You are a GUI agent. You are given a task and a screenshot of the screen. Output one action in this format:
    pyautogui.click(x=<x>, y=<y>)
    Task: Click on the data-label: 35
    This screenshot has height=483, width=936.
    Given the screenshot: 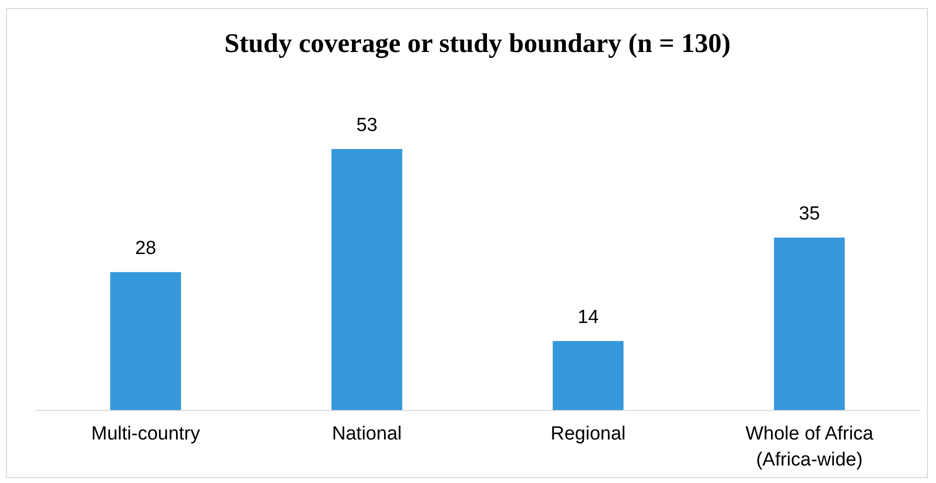 What is the action you would take?
    pyautogui.click(x=809, y=214)
    